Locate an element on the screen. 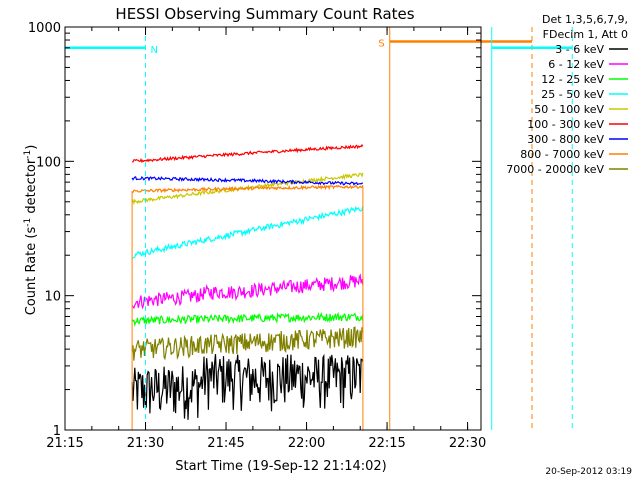  y-axis-label-sup2: -1 is located at coordinates (28, 154).